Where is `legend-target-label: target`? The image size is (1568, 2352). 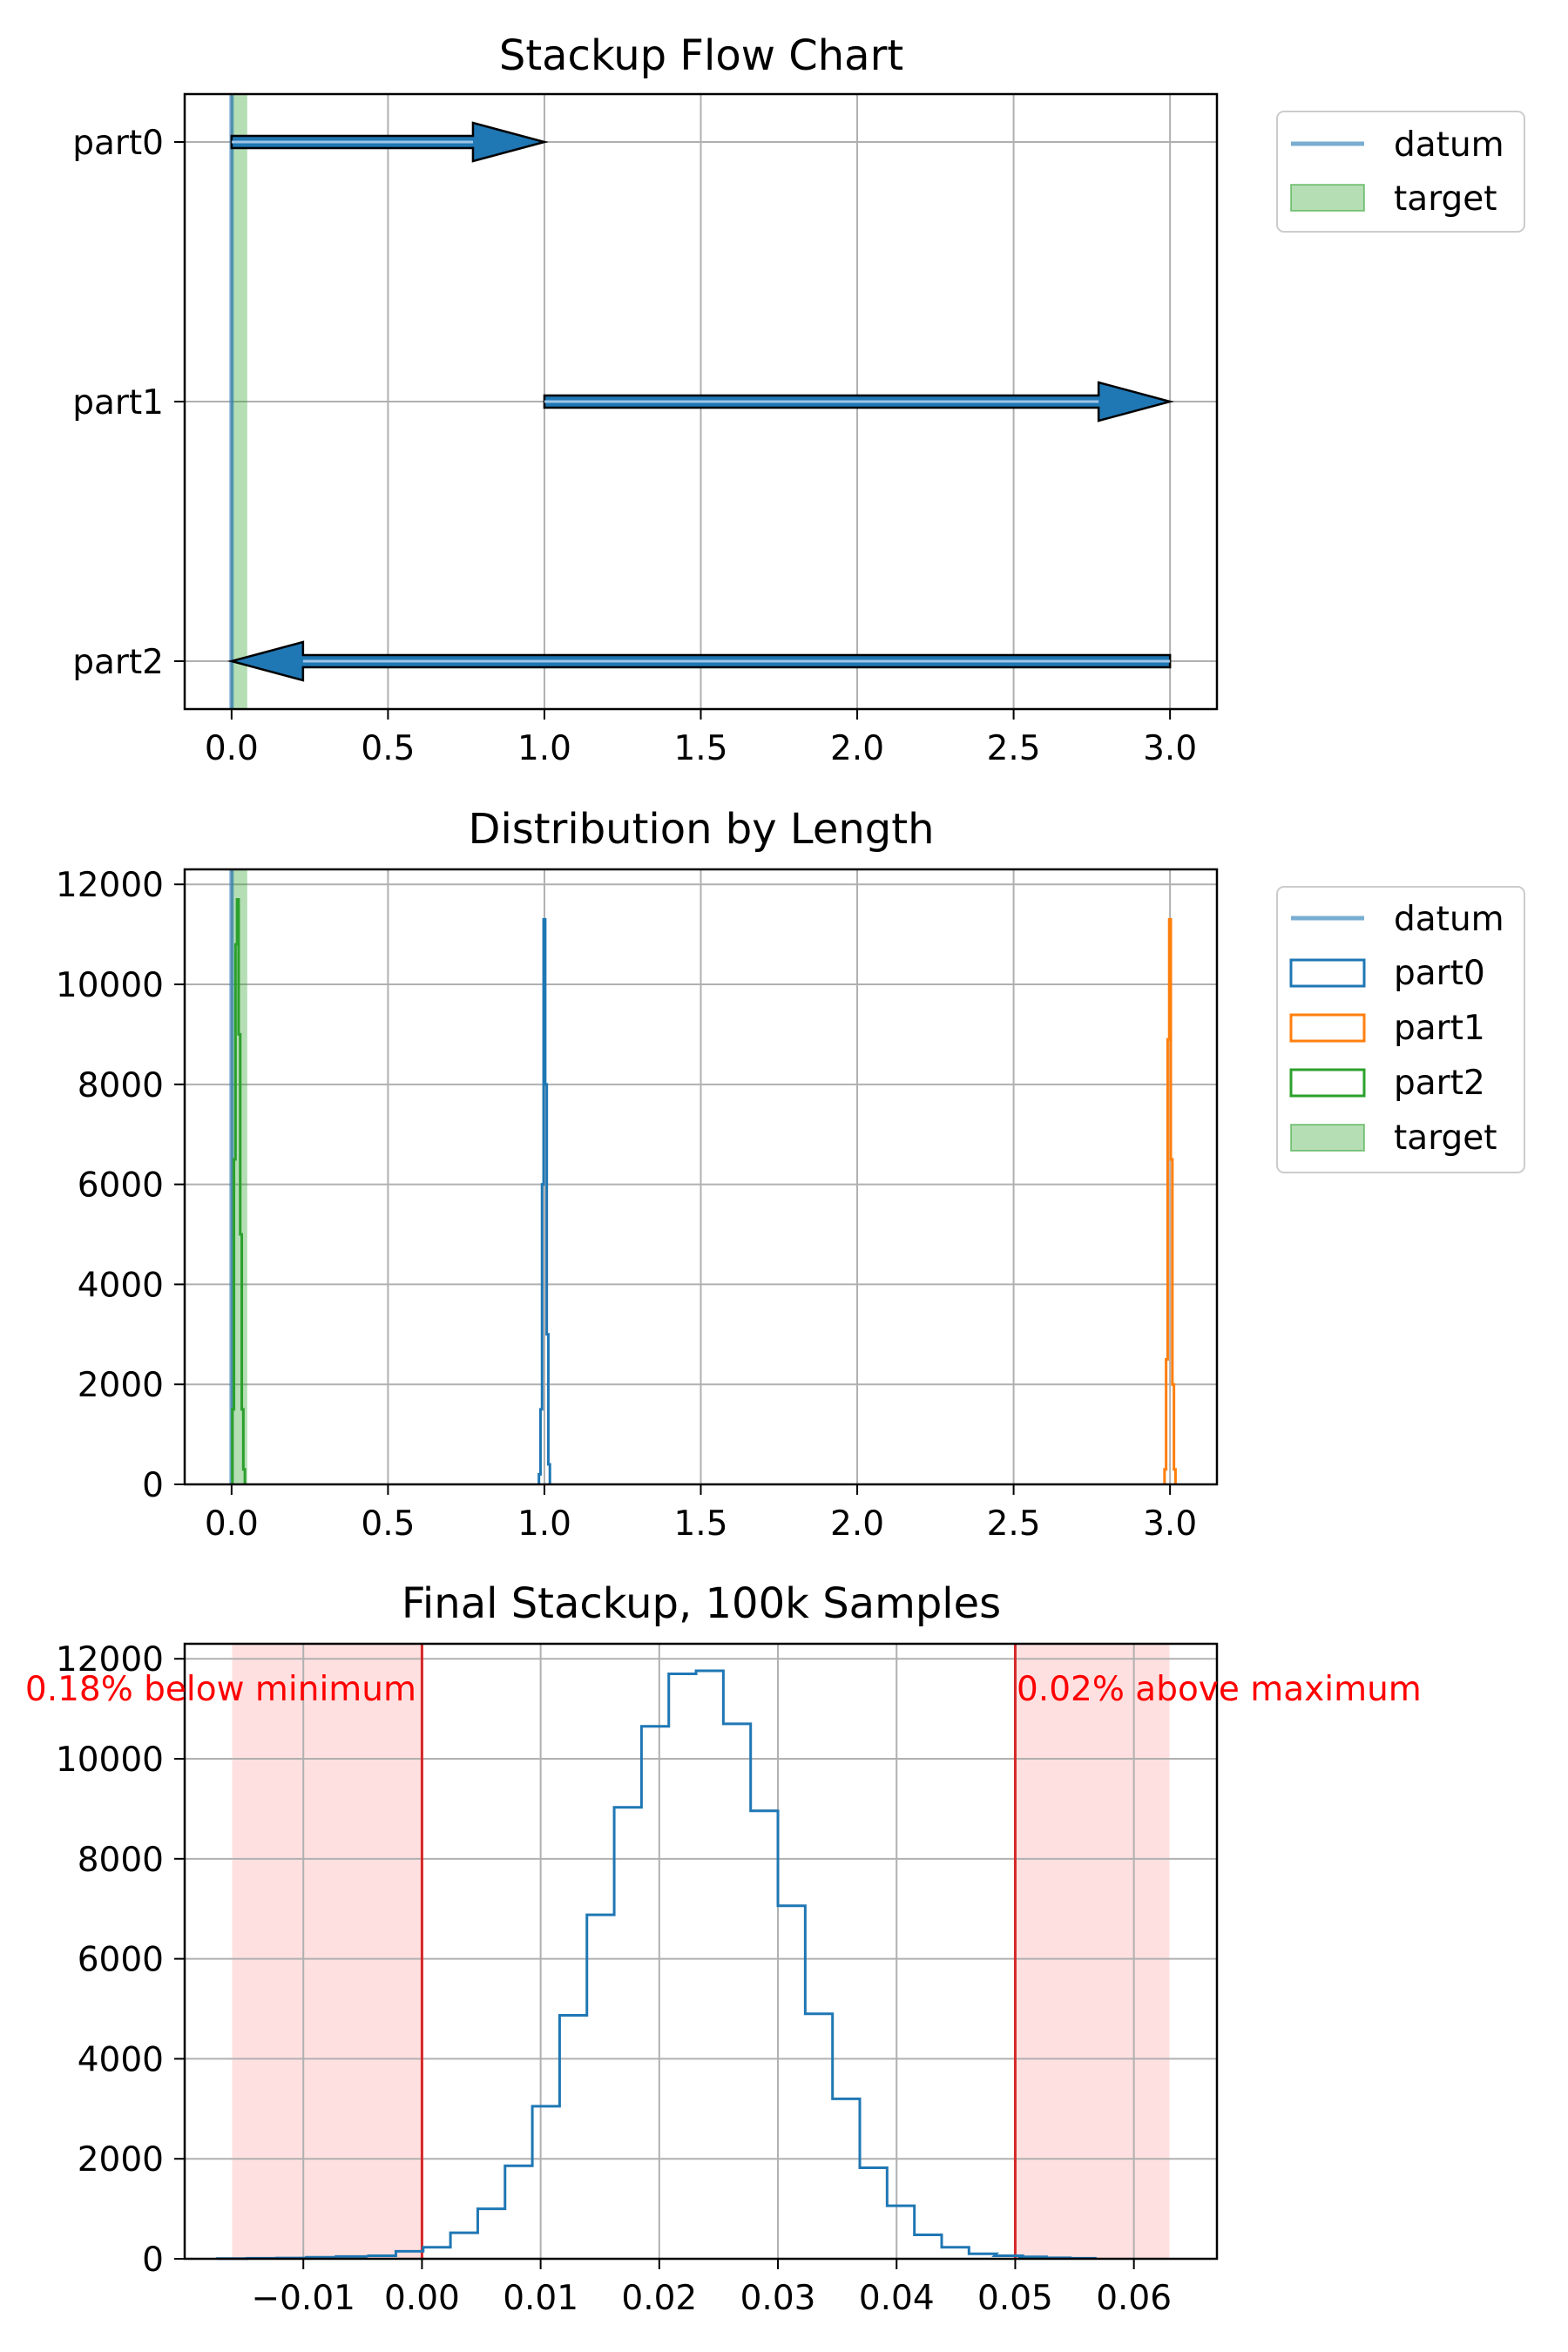 legend-target-label: target is located at coordinates (1445, 199).